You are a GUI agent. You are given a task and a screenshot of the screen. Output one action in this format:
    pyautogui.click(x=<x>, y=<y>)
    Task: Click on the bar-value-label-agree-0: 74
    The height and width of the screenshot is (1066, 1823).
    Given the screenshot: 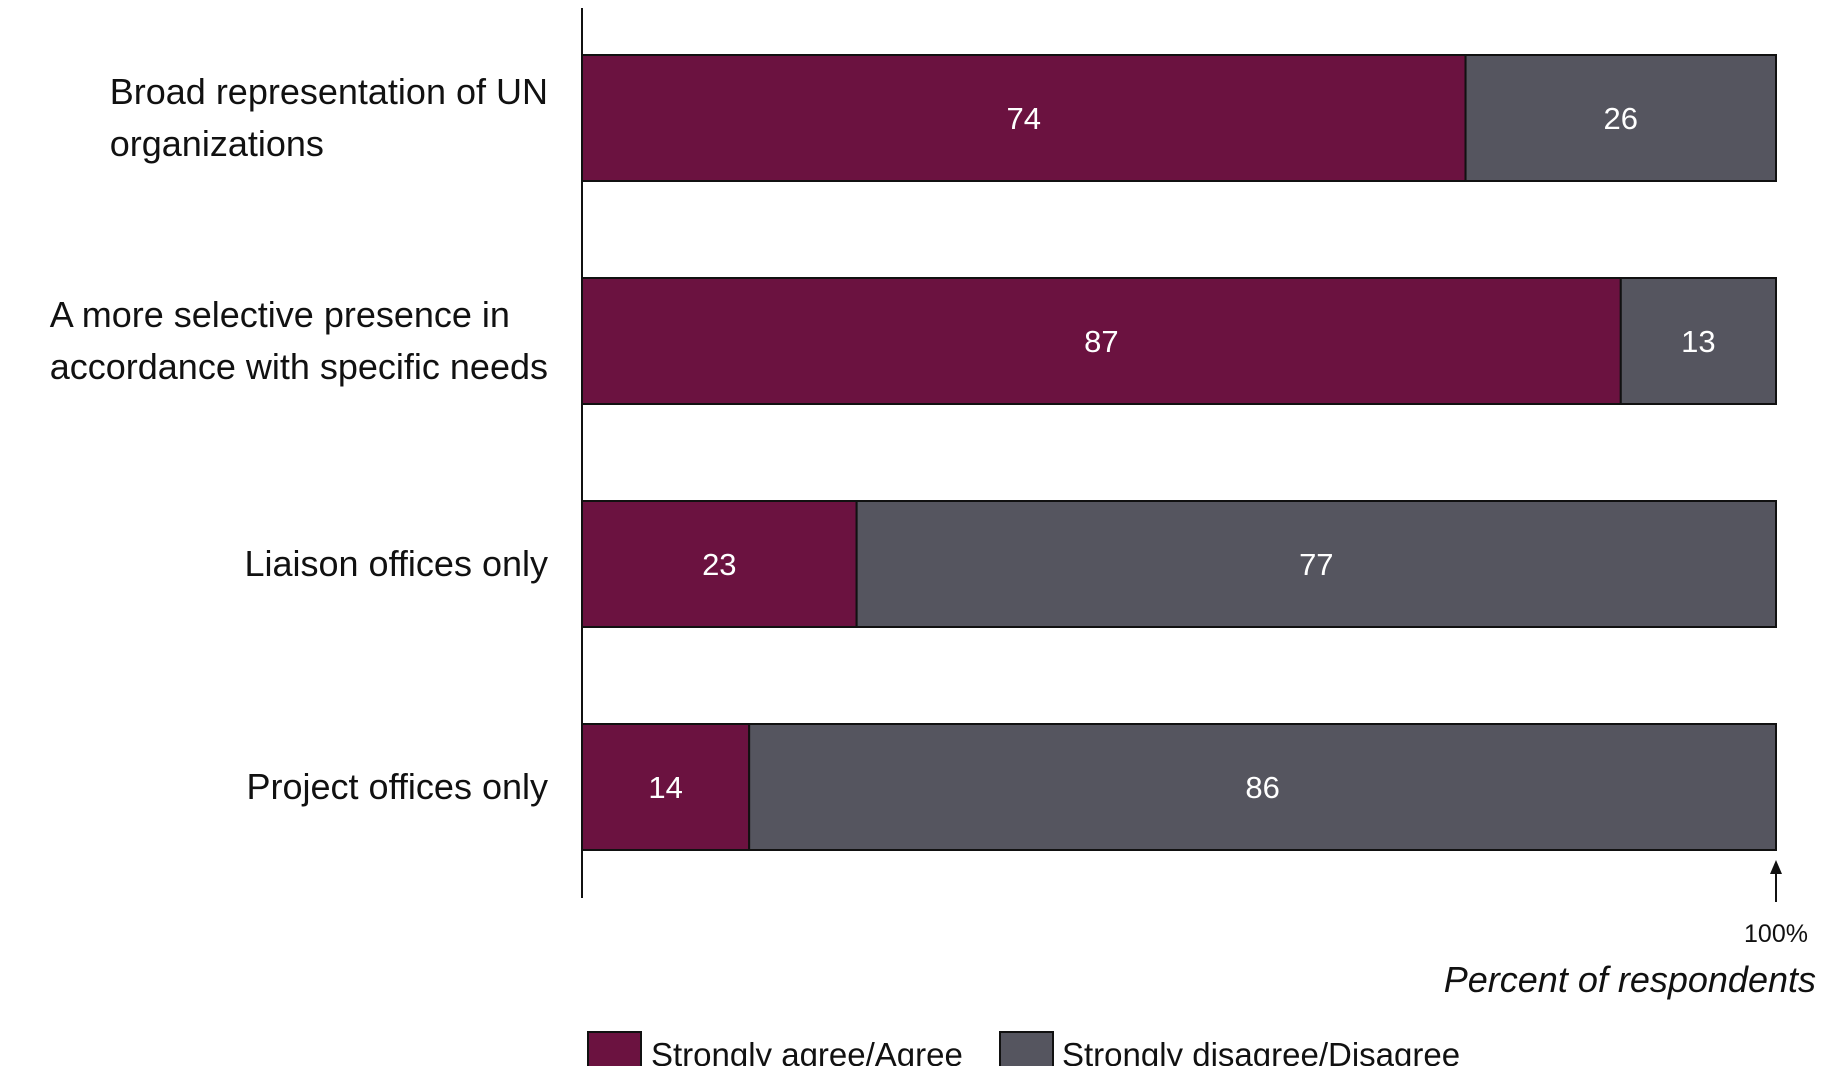 What is the action you would take?
    pyautogui.click(x=1024, y=118)
    